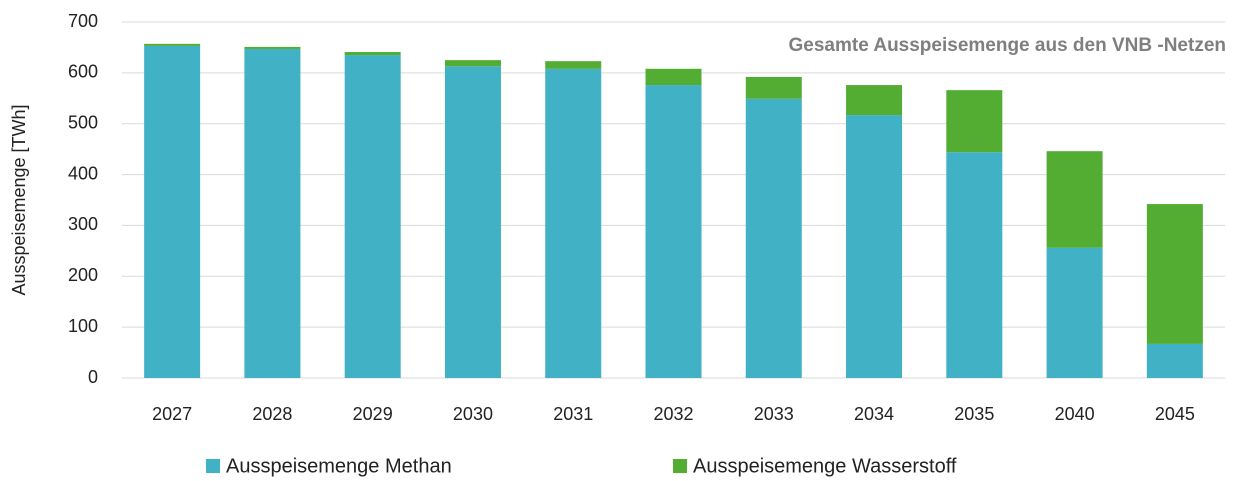 This screenshot has height=481, width=1237. Describe the element at coordinates (339, 466) in the screenshot. I see `legend-label: Ausspeisemenge Methan` at that location.